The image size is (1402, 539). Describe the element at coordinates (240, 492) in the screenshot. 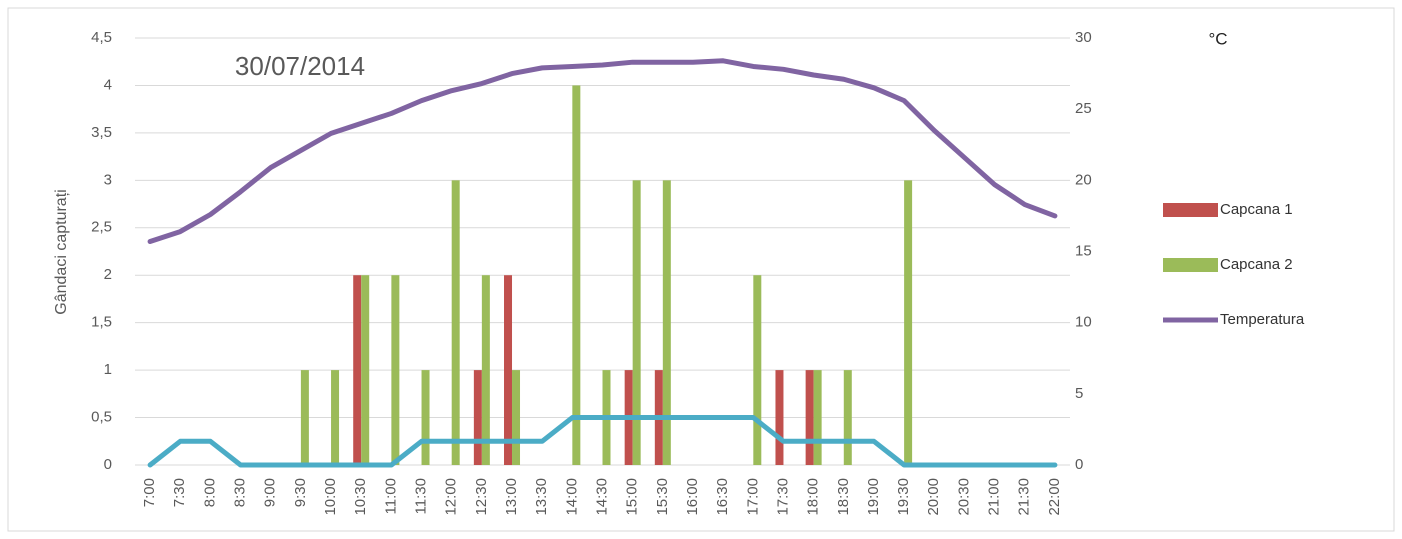

I see `x-tick-label: 8:30` at that location.